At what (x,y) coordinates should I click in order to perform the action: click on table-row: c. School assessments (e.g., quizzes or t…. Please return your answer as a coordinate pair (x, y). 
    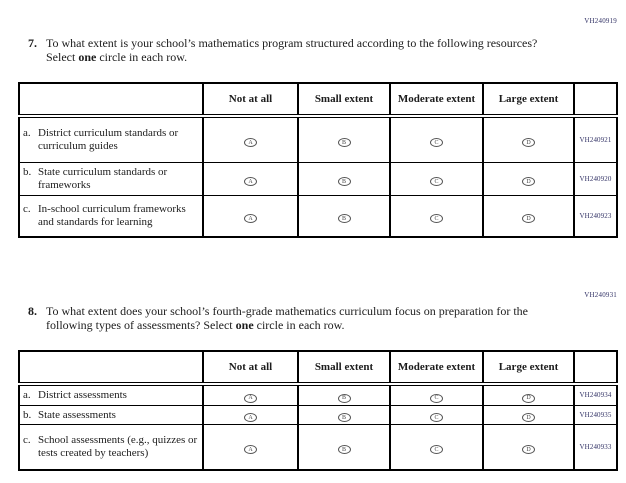
    Looking at the image, I should click on (318, 447).